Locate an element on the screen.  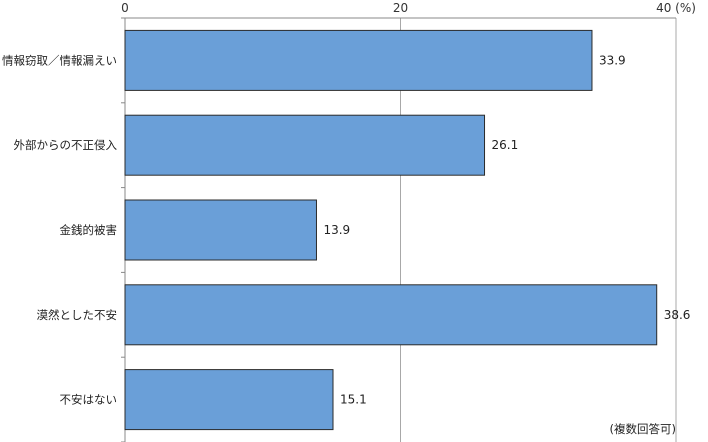
x-tick-label: 40 (%) is located at coordinates (676, 8).